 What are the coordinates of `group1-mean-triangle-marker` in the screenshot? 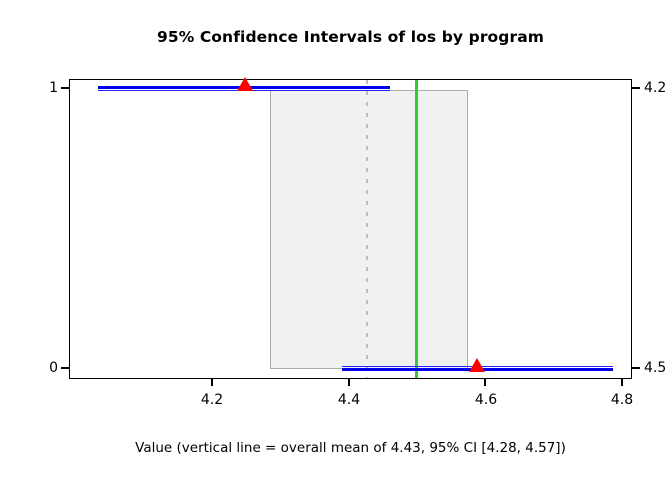 It's located at (245, 84).